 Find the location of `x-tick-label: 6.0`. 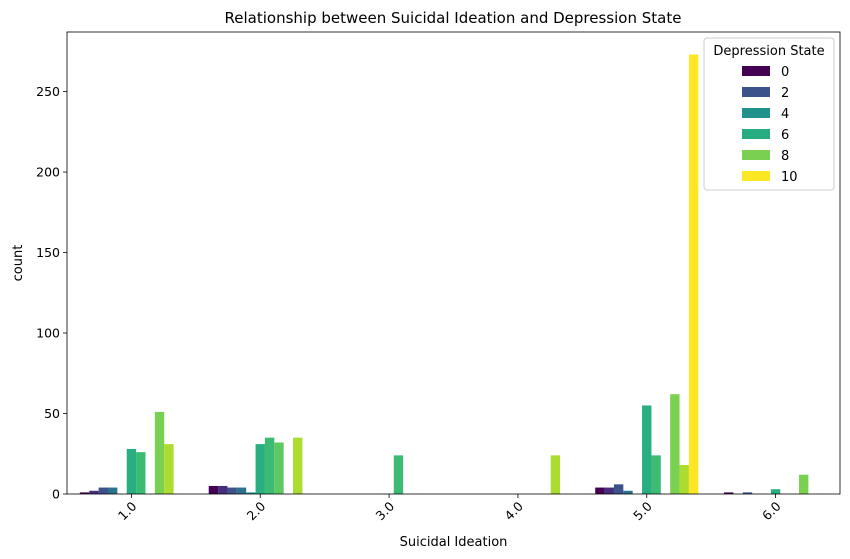

x-tick-label: 6.0 is located at coordinates (771, 510).